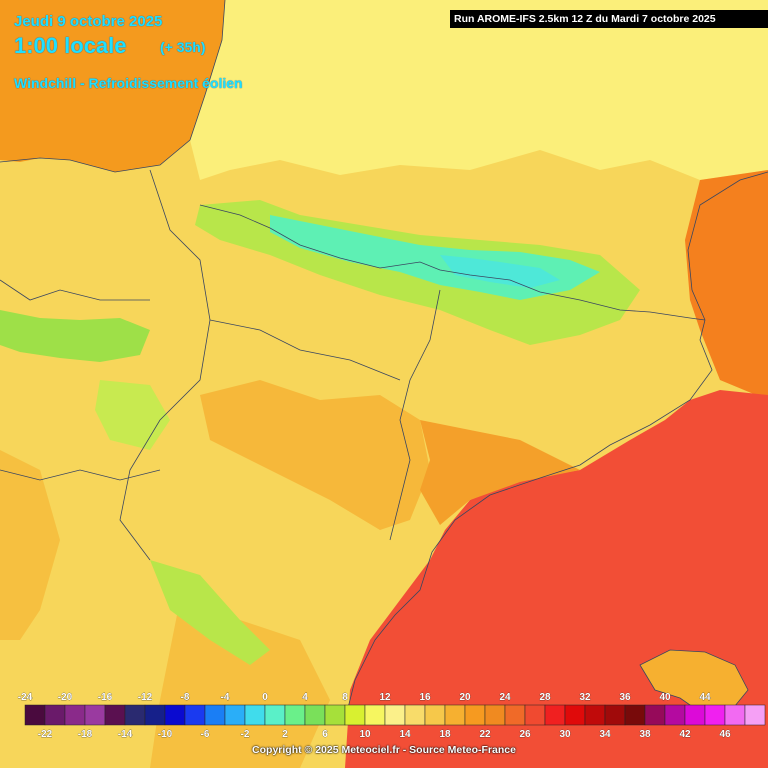 The width and height of the screenshot is (768, 768). What do you see at coordinates (685, 734) in the screenshot?
I see `legend-lower-label: 42` at bounding box center [685, 734].